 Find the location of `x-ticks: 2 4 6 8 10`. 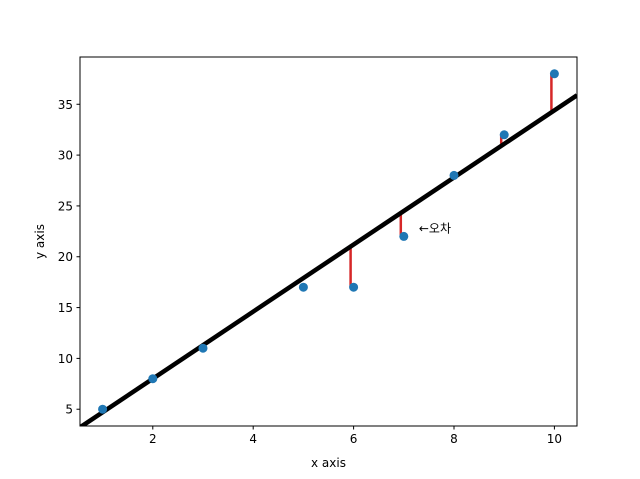

x-ticks: 2 4 6 8 10 is located at coordinates (355, 436).